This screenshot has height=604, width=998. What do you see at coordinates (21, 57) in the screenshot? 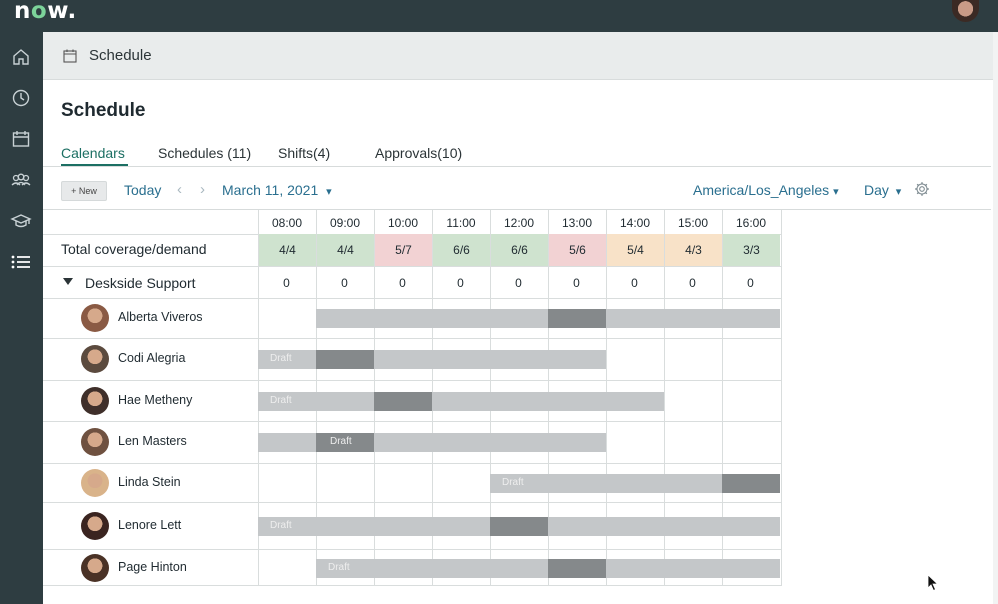
I see `home-icon` at bounding box center [21, 57].